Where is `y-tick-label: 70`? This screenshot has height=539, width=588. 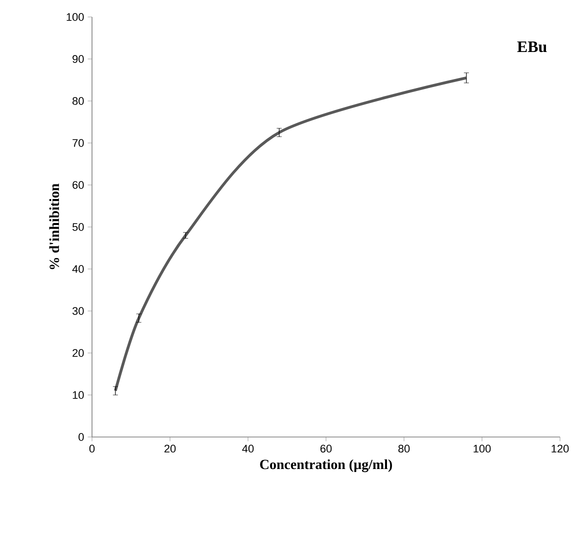
y-tick-label: 70 is located at coordinates (78, 143).